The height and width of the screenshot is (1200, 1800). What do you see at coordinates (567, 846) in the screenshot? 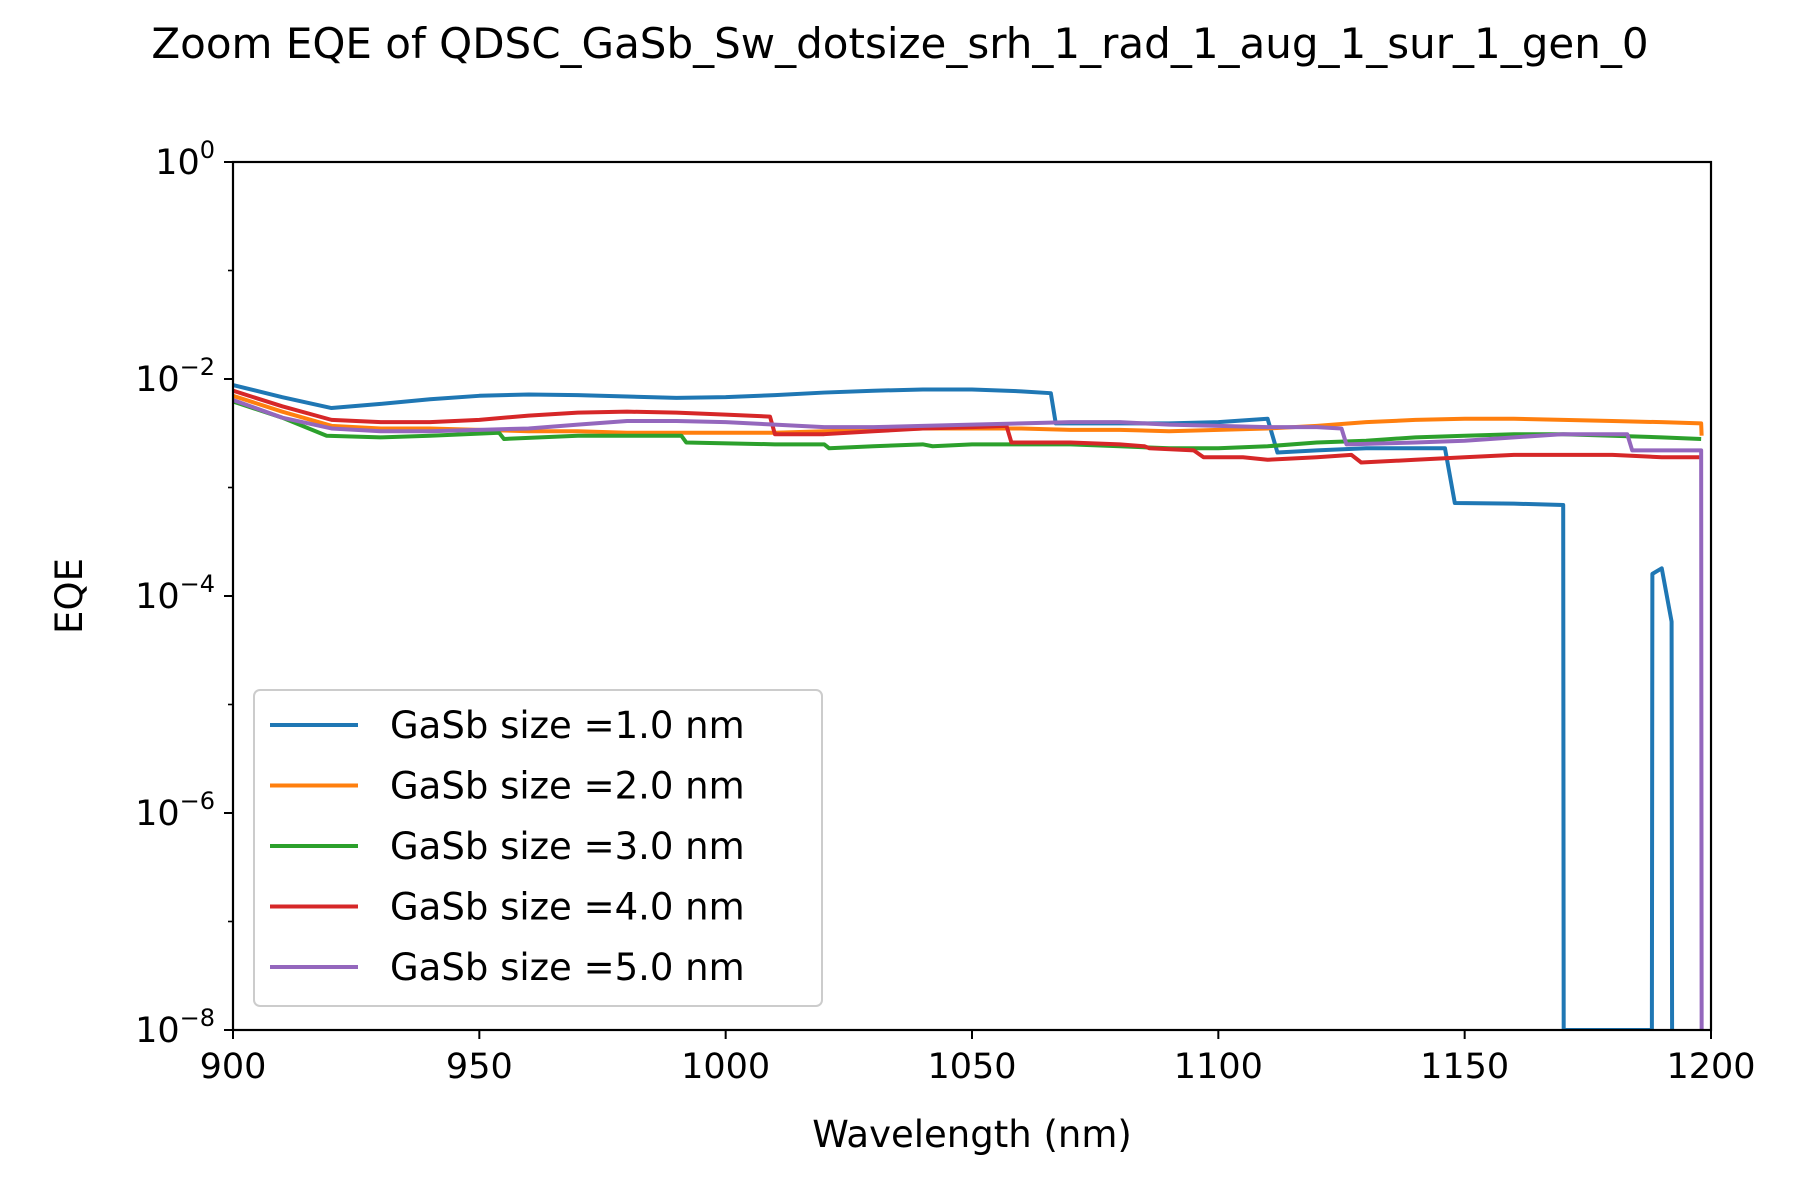
I see `legend-label-3: GaSb size =3.0 nm` at bounding box center [567, 846].